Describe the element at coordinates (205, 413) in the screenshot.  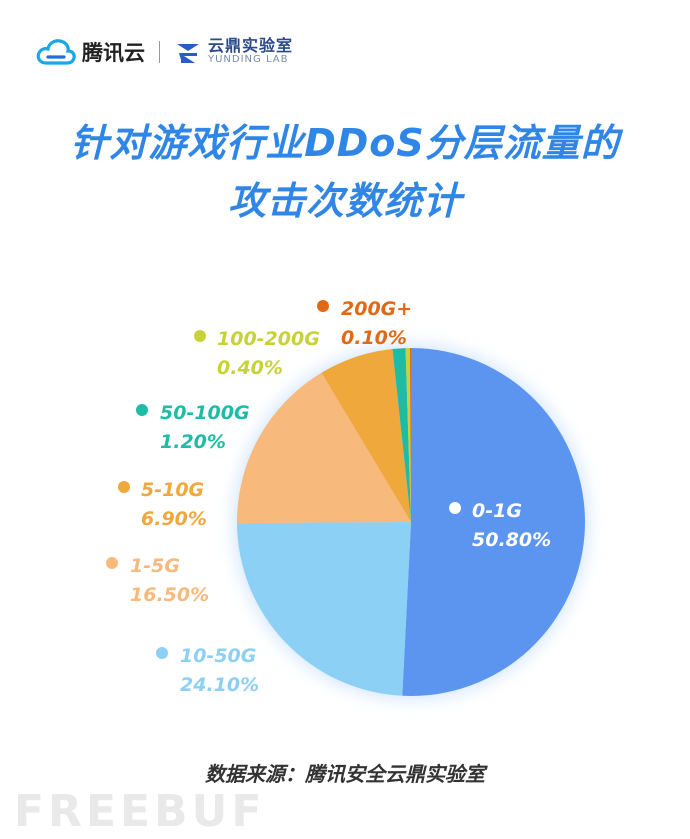
I see `slice-label-50-100g: 50-100G` at that location.